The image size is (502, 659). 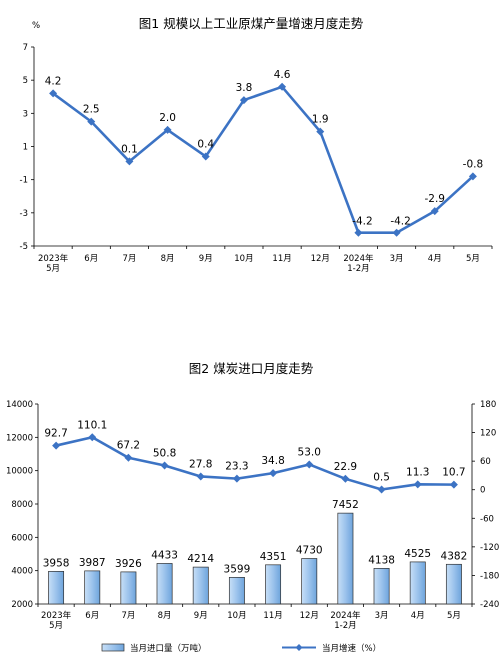 What do you see at coordinates (243, 259) in the screenshot?
I see `chart1-x-tick-label-5-0: 10月` at bounding box center [243, 259].